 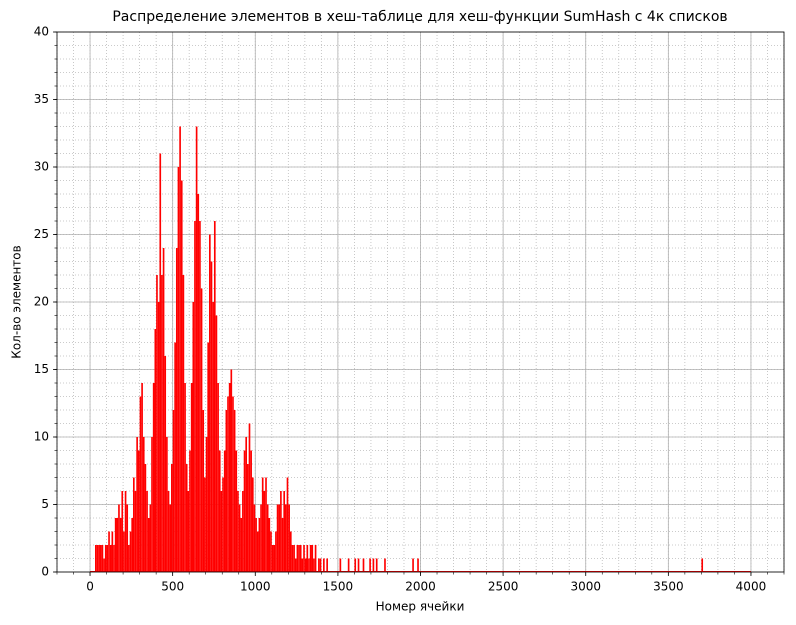 What do you see at coordinates (41, 167) in the screenshot?
I see `y-tick-label: 30` at bounding box center [41, 167].